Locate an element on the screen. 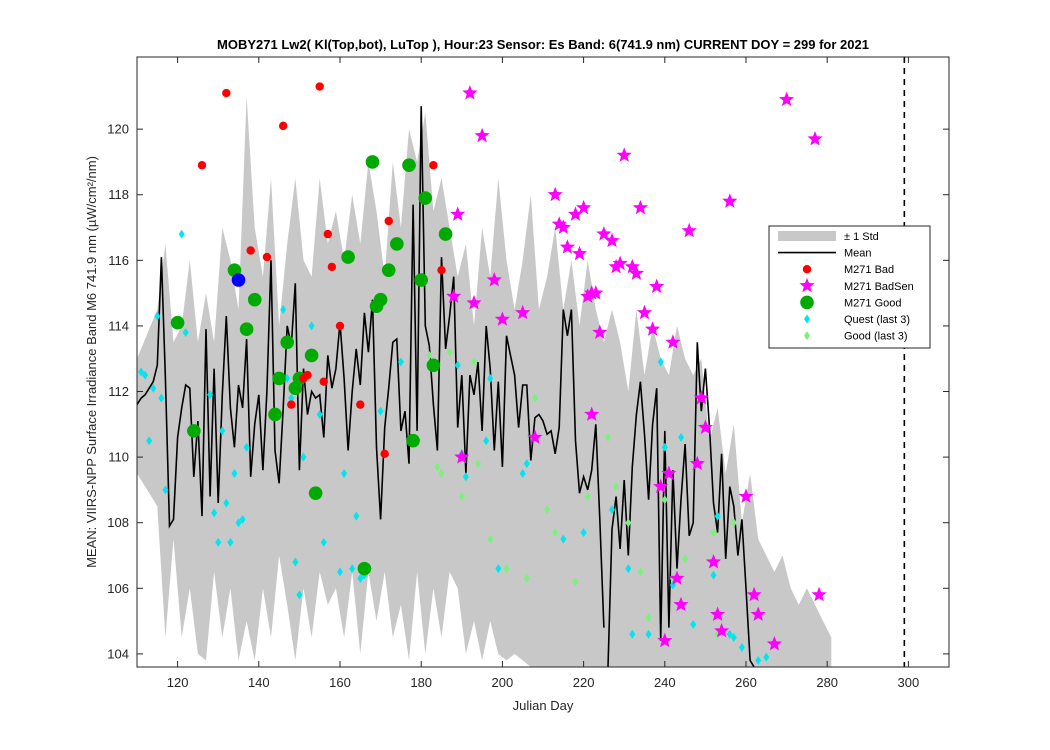  x-tick-label: 260 is located at coordinates (746, 682).